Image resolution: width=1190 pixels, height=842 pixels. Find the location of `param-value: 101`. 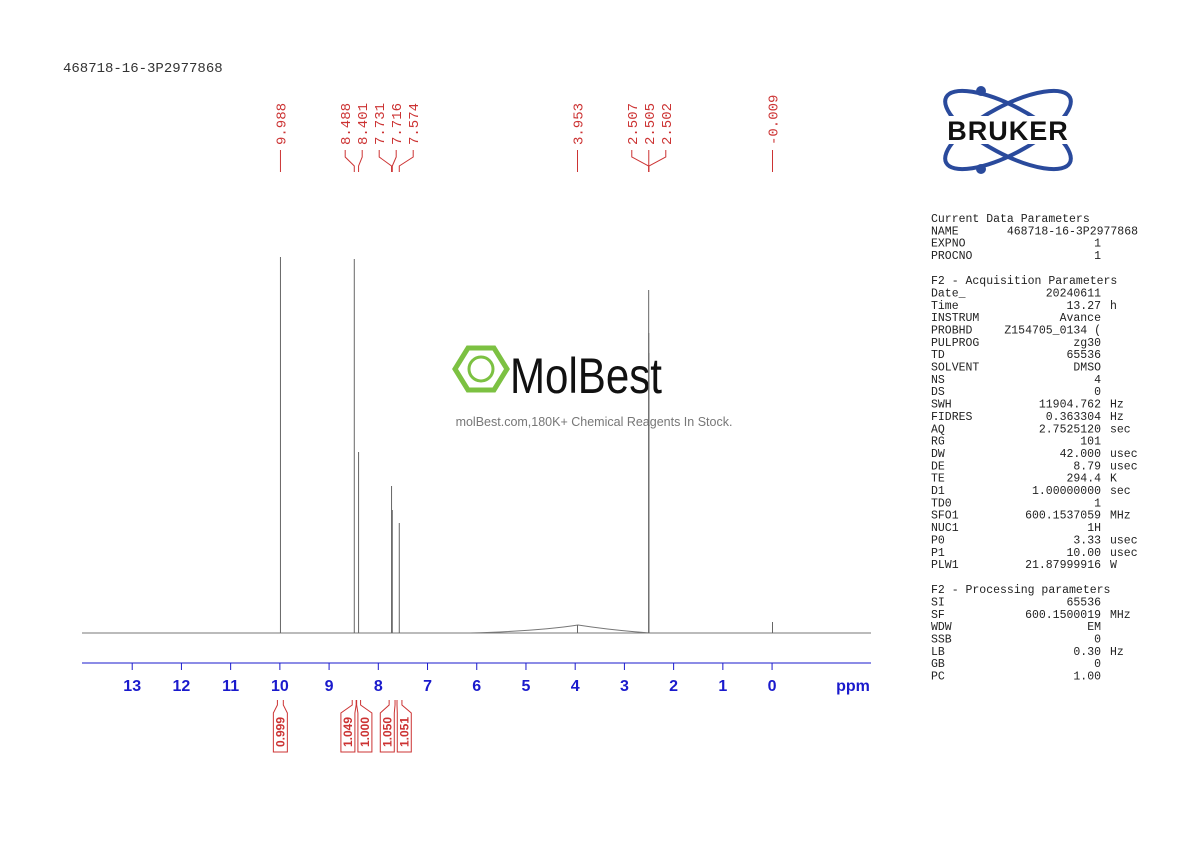

param-value: 101 is located at coordinates (1090, 442).